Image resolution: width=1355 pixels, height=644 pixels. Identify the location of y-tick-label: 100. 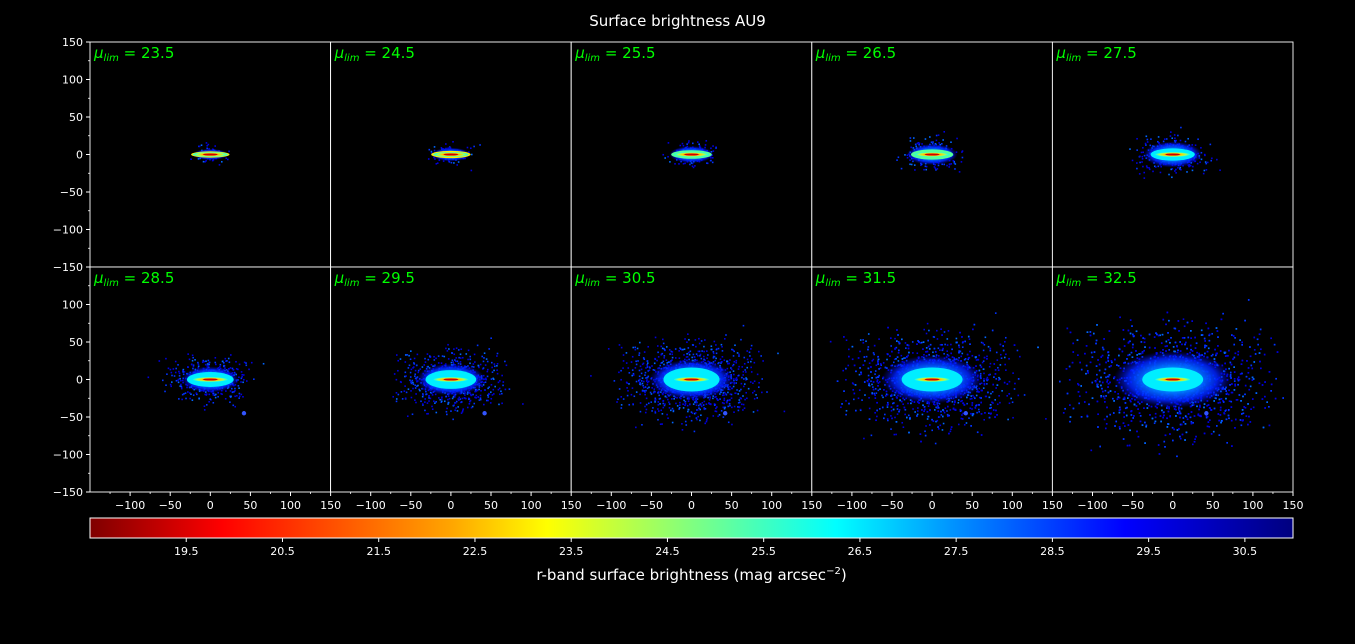
(72, 305).